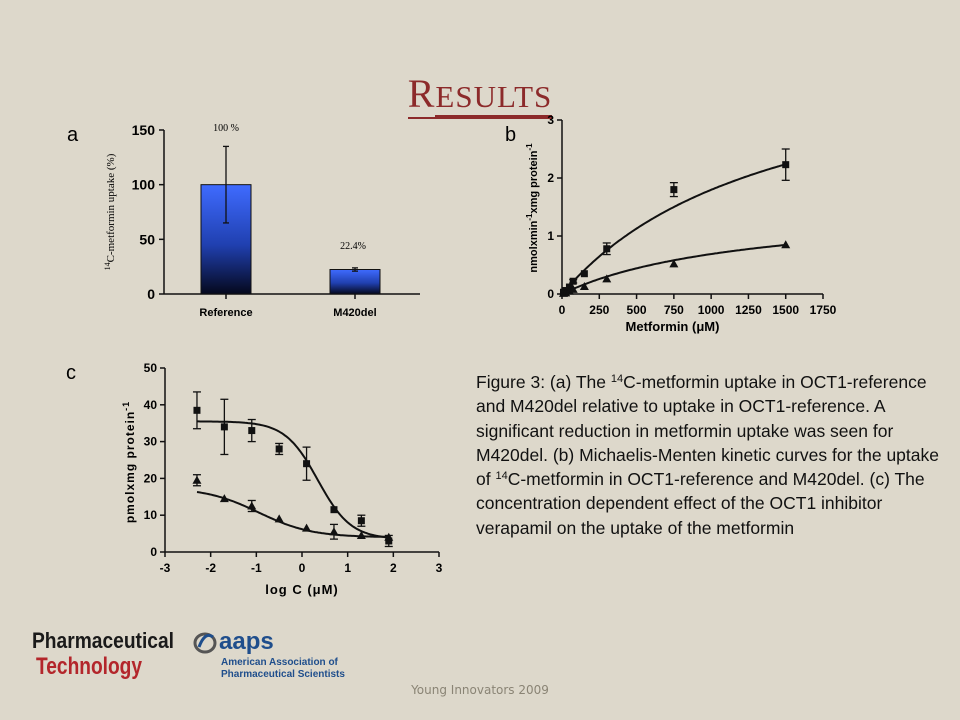  What do you see at coordinates (205, 643) in the screenshot?
I see `aaps-swirl-icon` at bounding box center [205, 643].